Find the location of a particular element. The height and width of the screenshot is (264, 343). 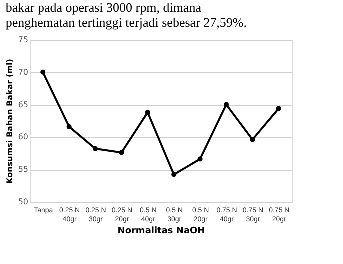

y-tick-label: 60 is located at coordinates (23, 137).